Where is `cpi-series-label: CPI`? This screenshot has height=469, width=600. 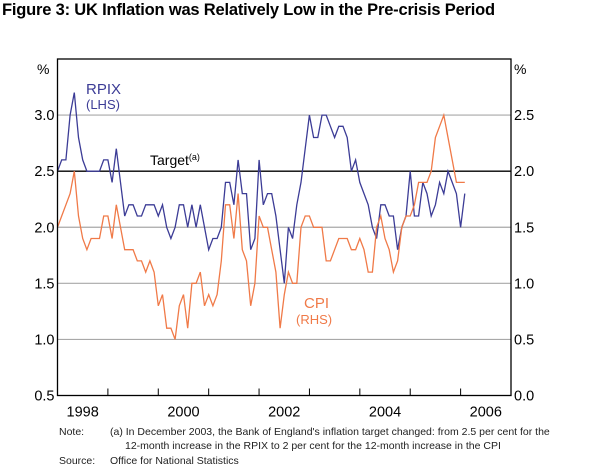 cpi-series-label: CPI is located at coordinates (316, 303).